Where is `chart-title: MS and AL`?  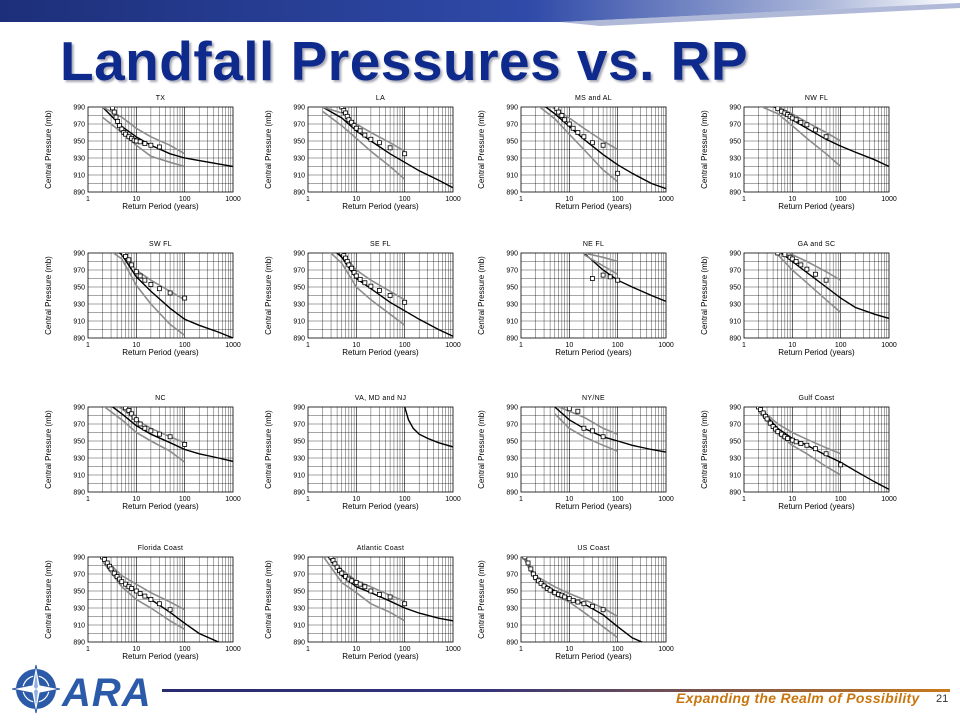 chart-title: MS and AL is located at coordinates (593, 98).